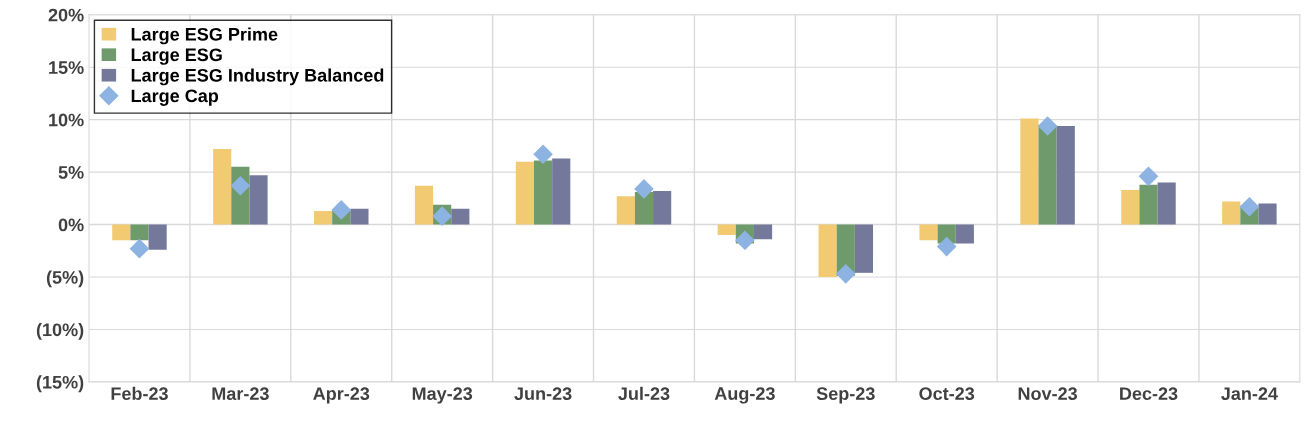  I want to click on x-tick-label: Aug-23, so click(744, 395).